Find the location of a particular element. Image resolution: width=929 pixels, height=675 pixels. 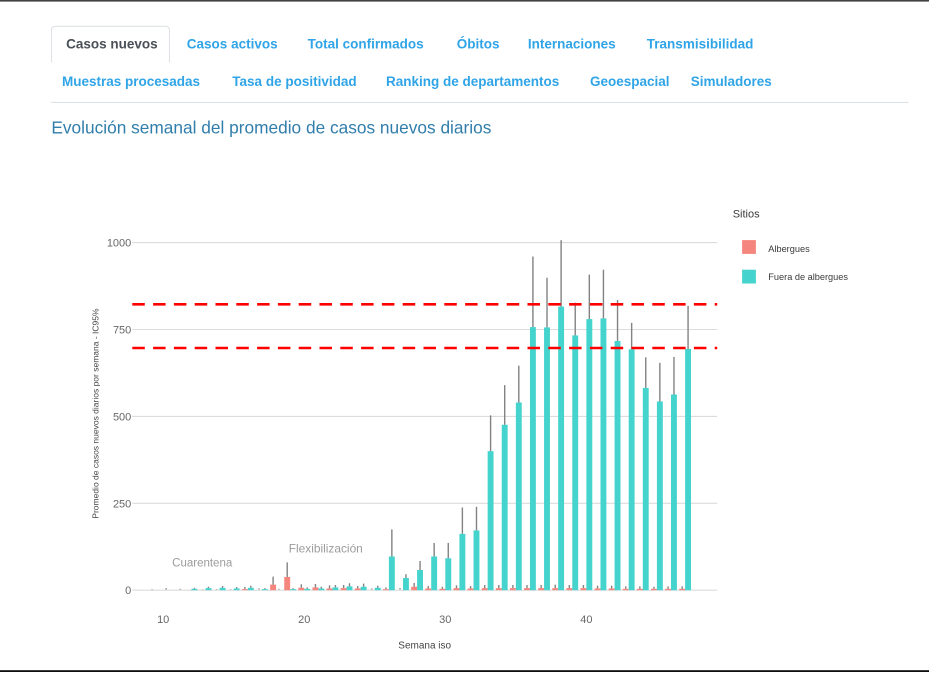

svg-text: 250 is located at coordinates (122, 504).